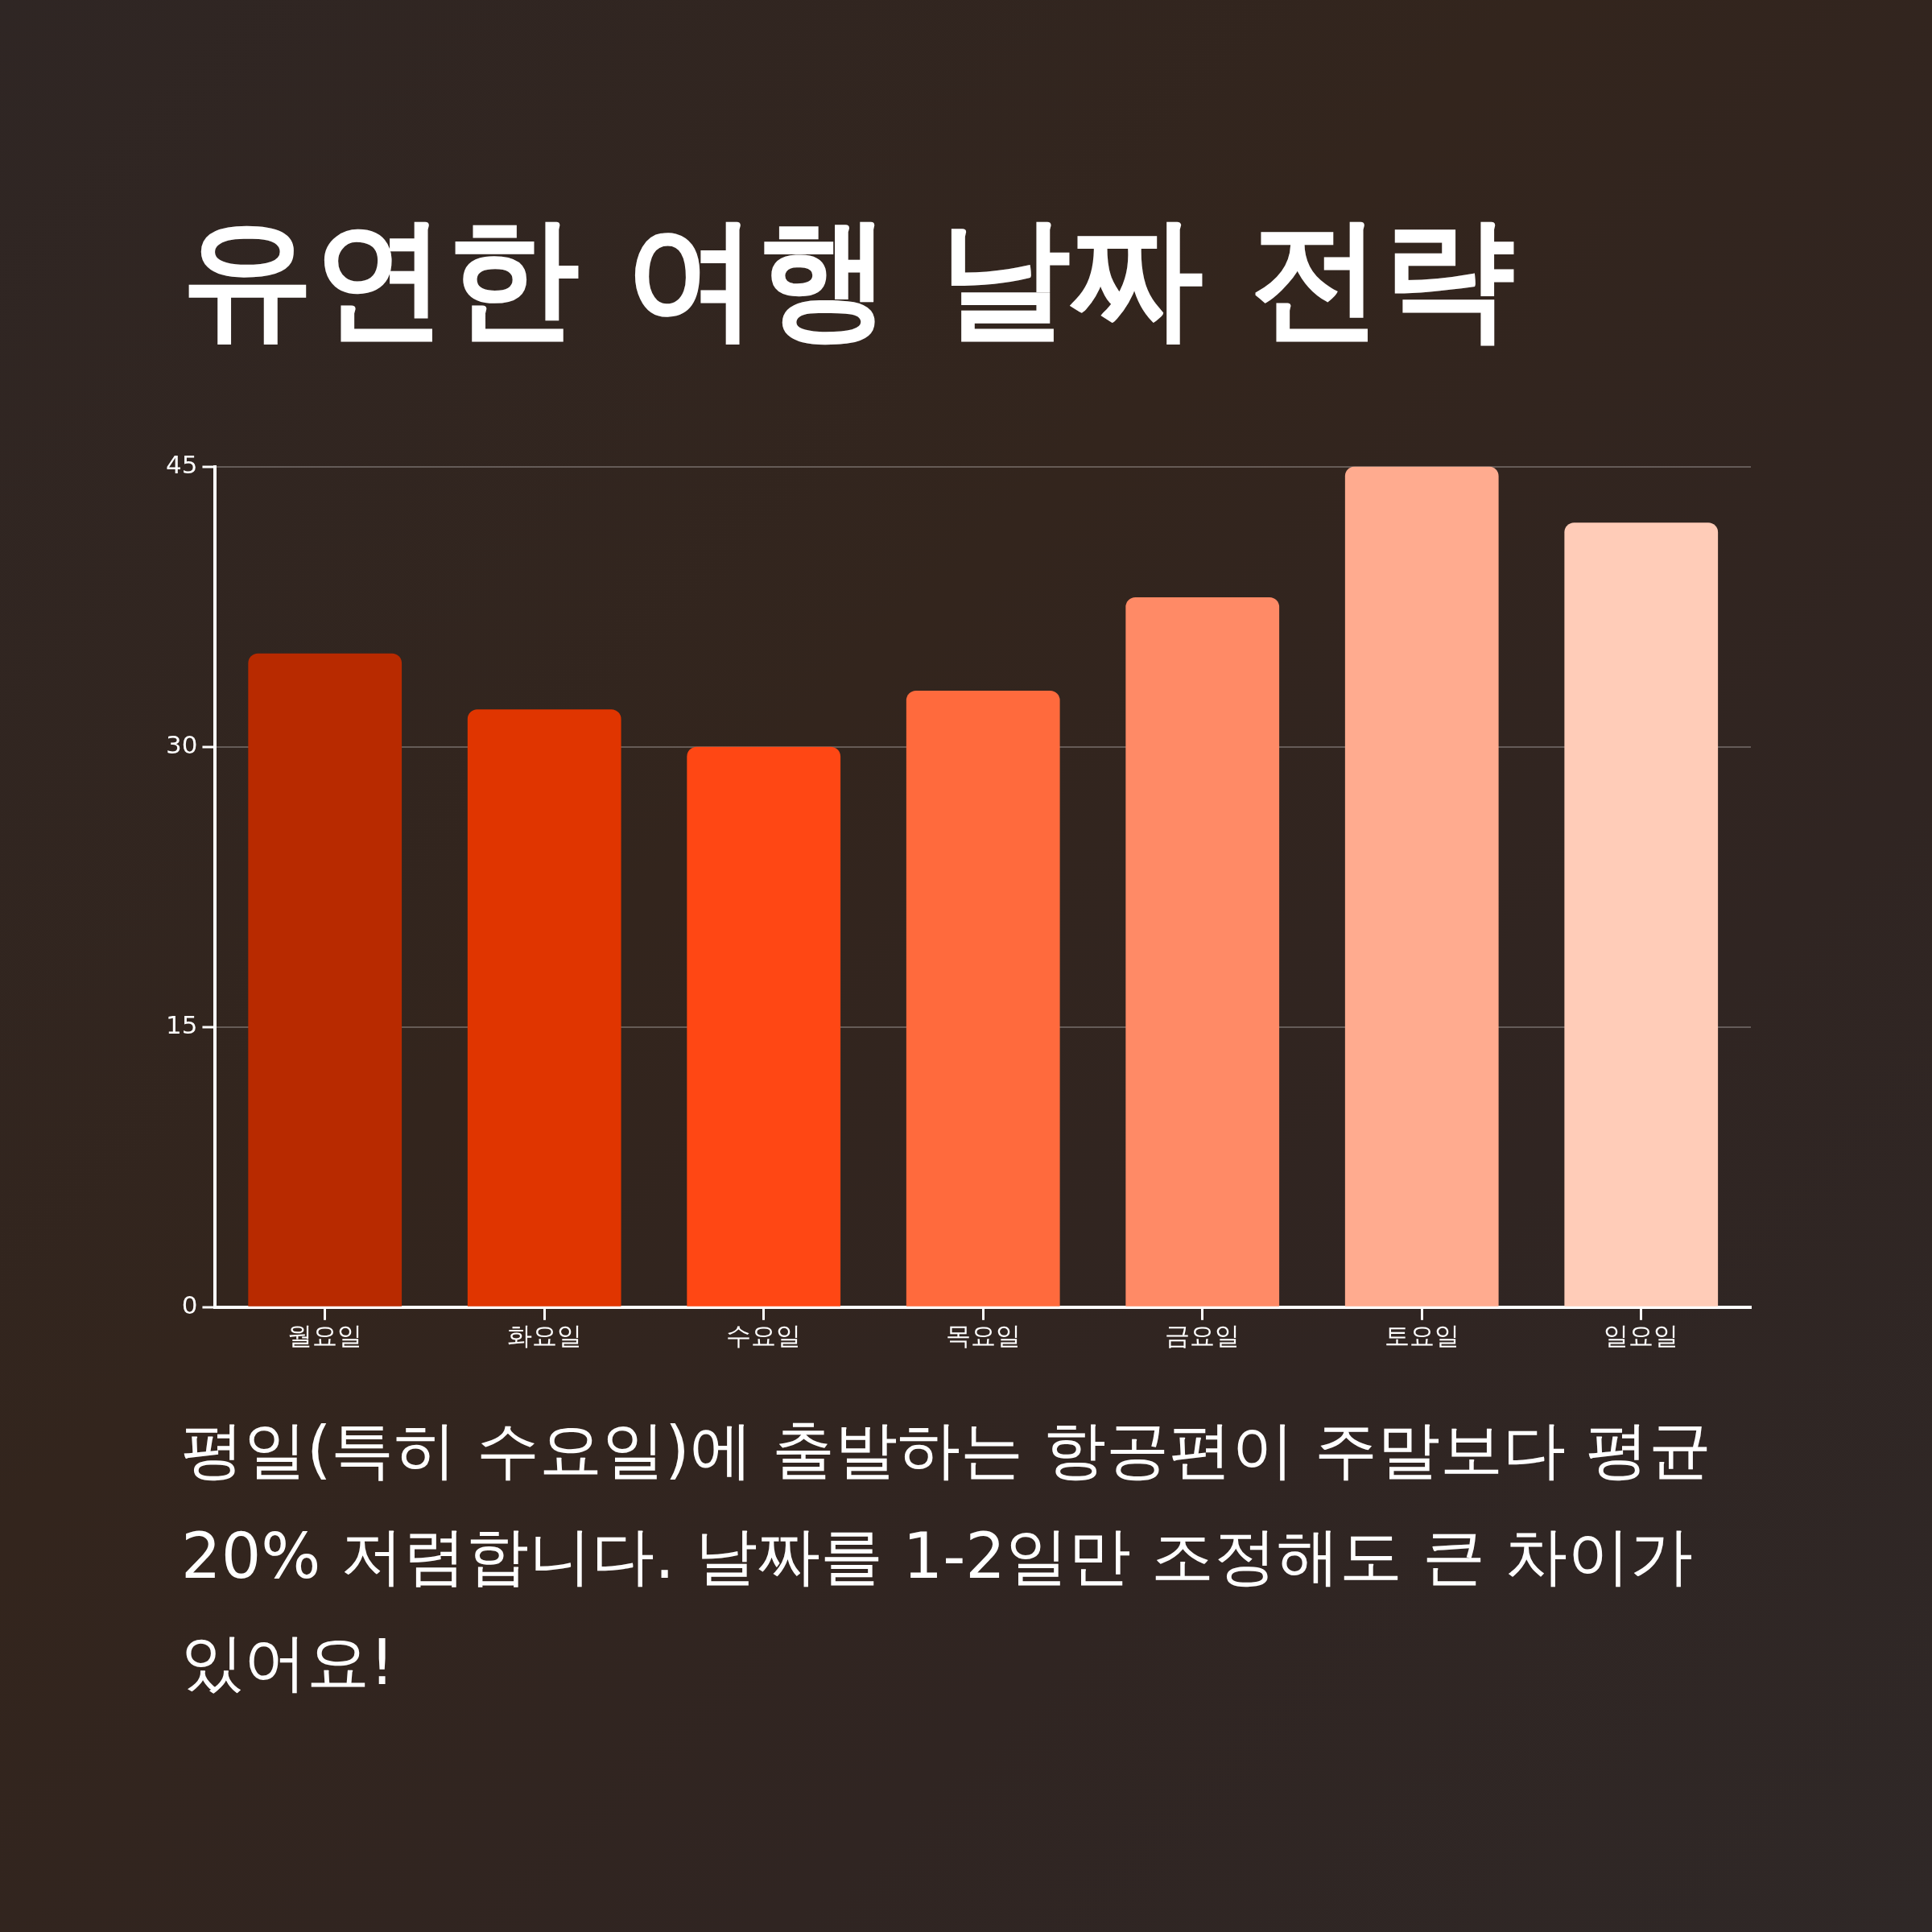  What do you see at coordinates (181, 744) in the screenshot?
I see `y-tick-label: 30` at bounding box center [181, 744].